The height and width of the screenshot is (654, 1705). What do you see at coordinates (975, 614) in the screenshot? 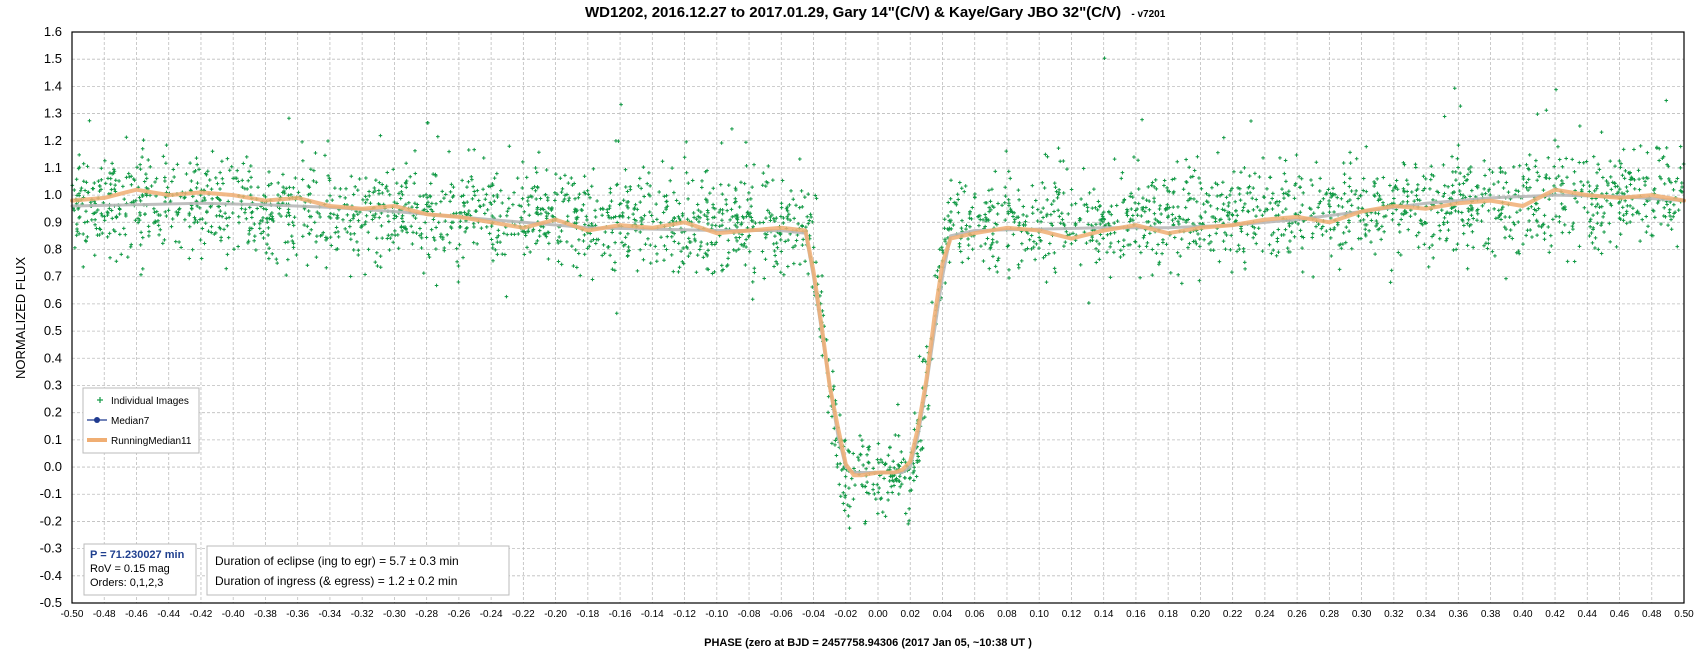
I see `x-tick-label: 0.06` at bounding box center [975, 614].